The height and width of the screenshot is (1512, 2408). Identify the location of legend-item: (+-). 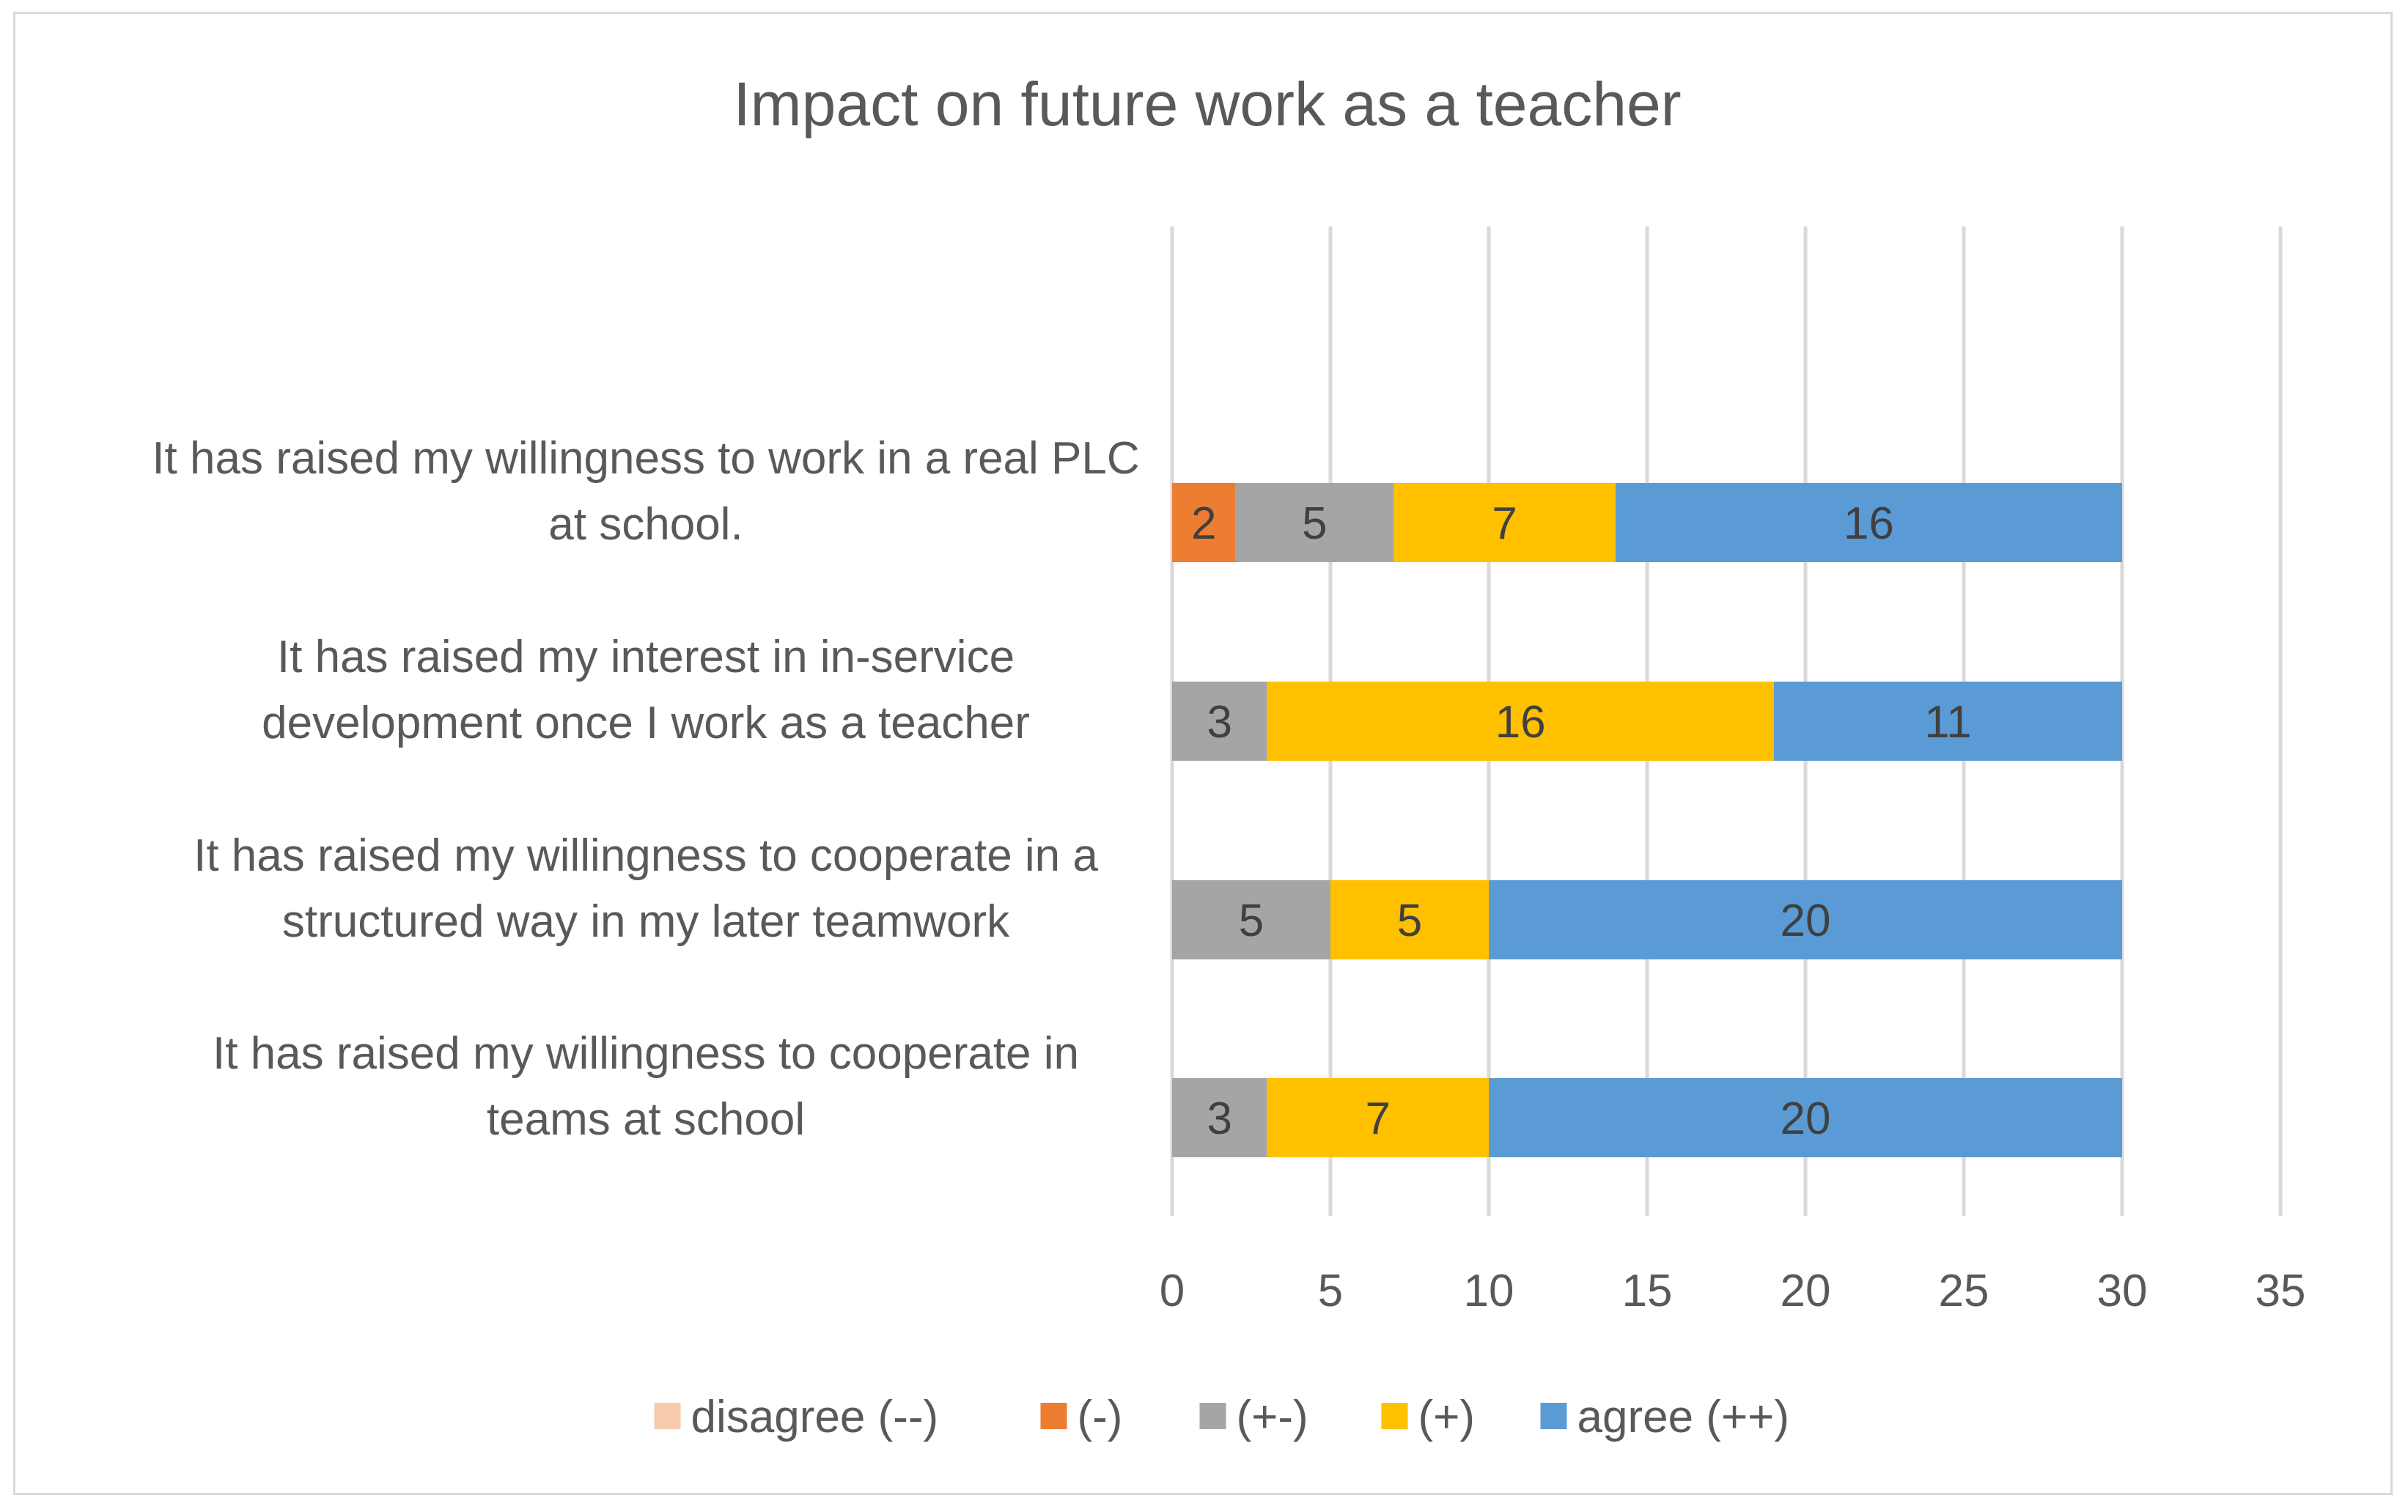
(1253, 1417).